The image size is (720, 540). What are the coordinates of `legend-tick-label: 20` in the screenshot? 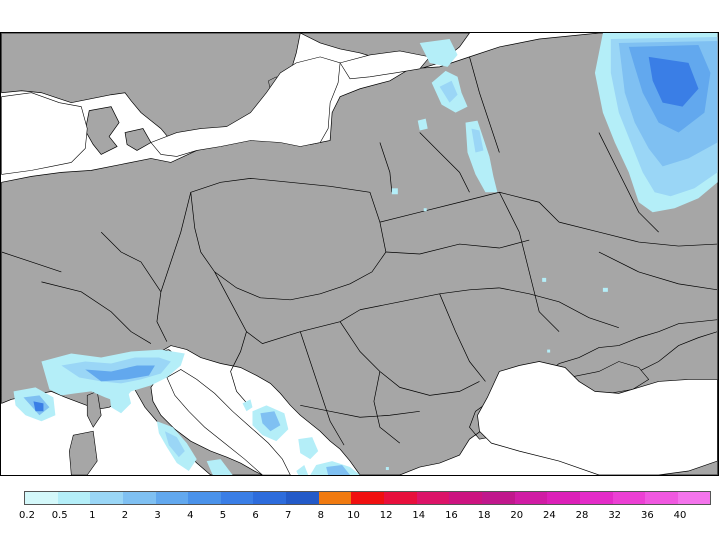 It's located at (517, 515).